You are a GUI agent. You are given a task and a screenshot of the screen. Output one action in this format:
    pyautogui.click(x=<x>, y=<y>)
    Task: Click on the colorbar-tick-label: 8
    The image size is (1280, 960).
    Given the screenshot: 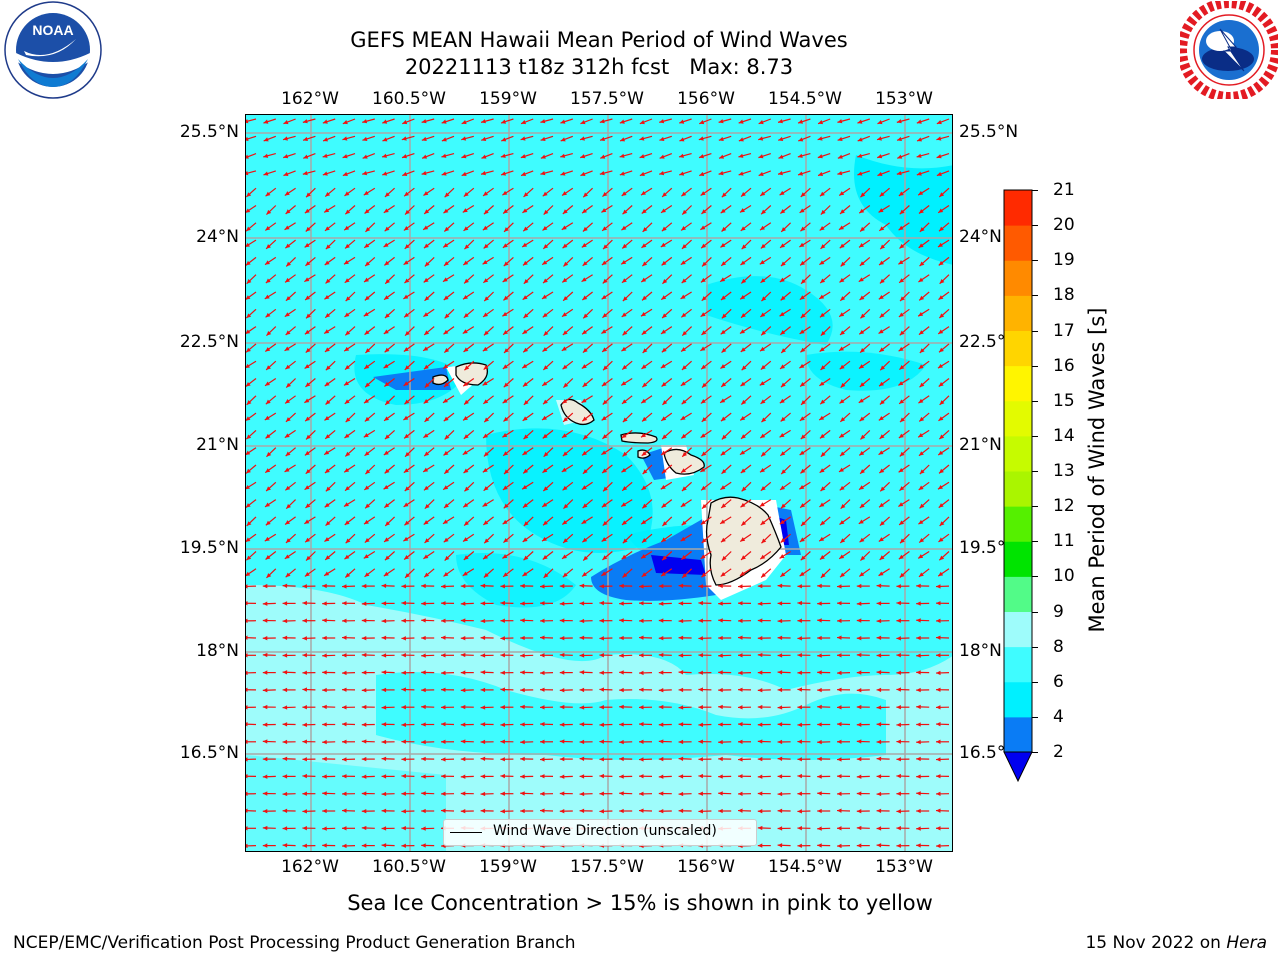 What is the action you would take?
    pyautogui.click(x=1058, y=646)
    